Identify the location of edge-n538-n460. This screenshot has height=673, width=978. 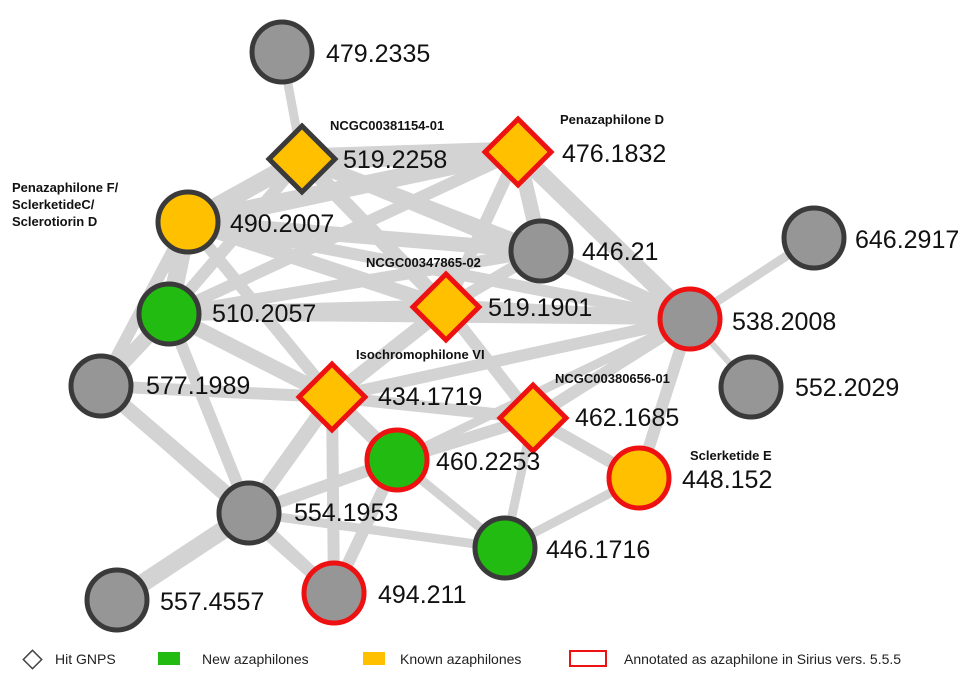
(543, 389).